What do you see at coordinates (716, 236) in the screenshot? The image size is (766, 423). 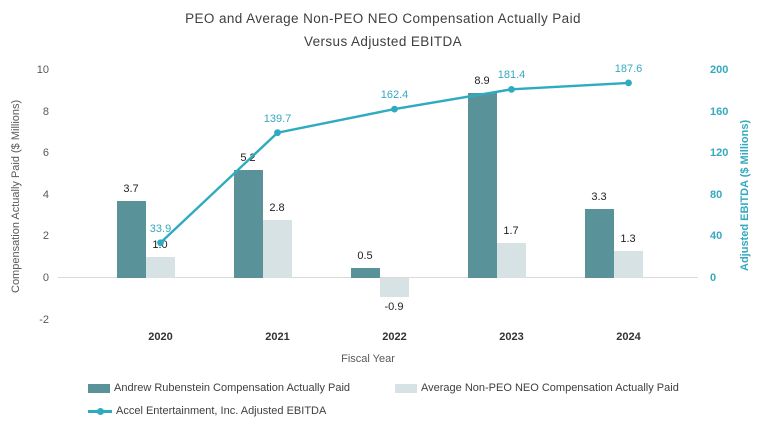 I see `right-axis-tick: 40` at bounding box center [716, 236].